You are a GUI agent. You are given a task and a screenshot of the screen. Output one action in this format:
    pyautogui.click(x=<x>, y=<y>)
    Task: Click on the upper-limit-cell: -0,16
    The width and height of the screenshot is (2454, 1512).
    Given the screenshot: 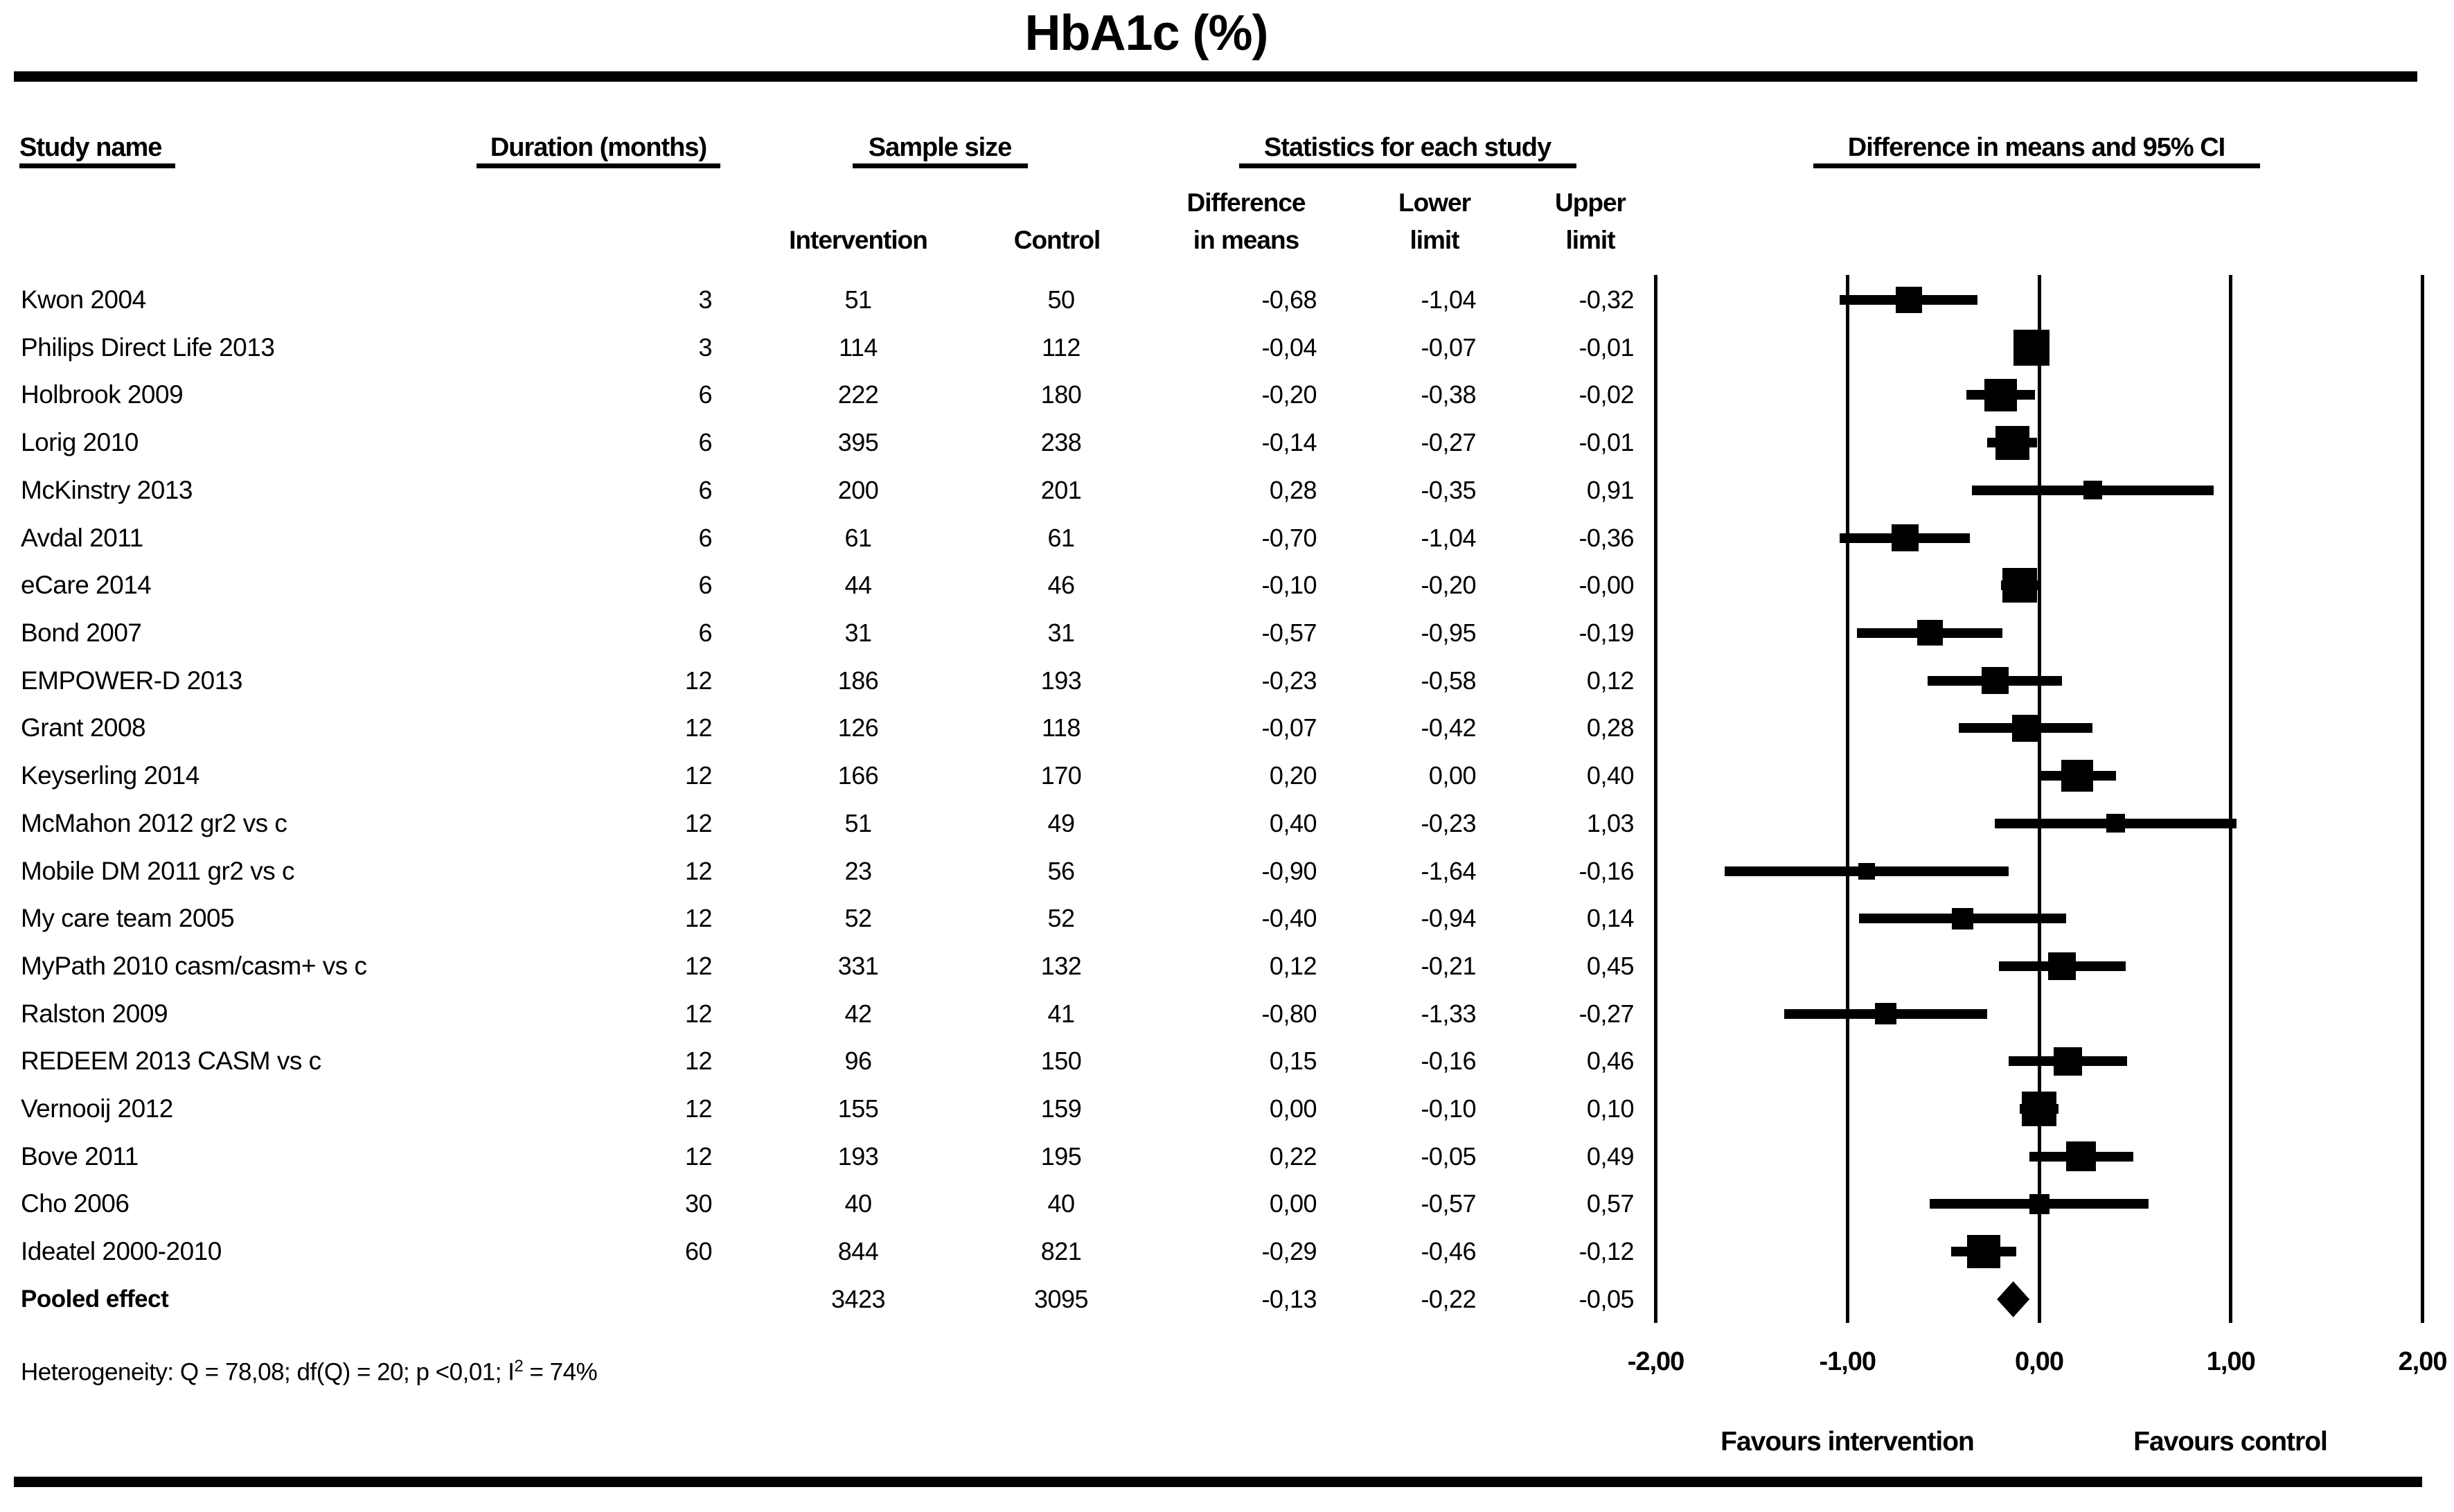 What is the action you would take?
    pyautogui.click(x=1607, y=870)
    